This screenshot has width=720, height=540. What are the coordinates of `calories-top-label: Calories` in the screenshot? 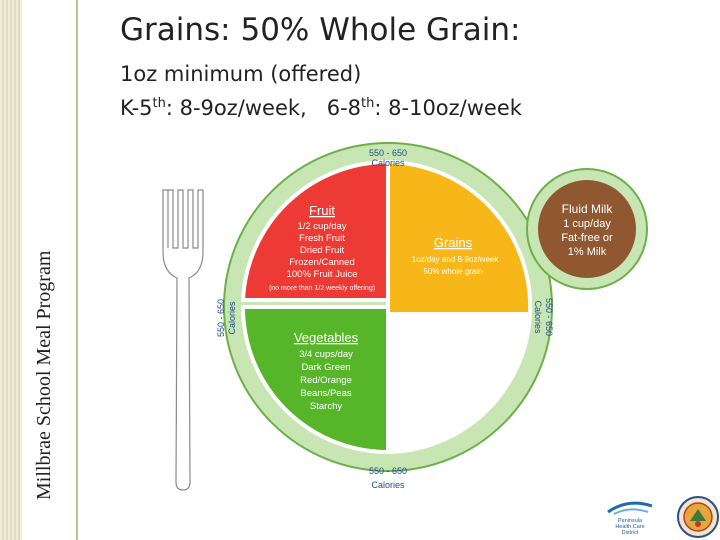 It's located at (388, 163).